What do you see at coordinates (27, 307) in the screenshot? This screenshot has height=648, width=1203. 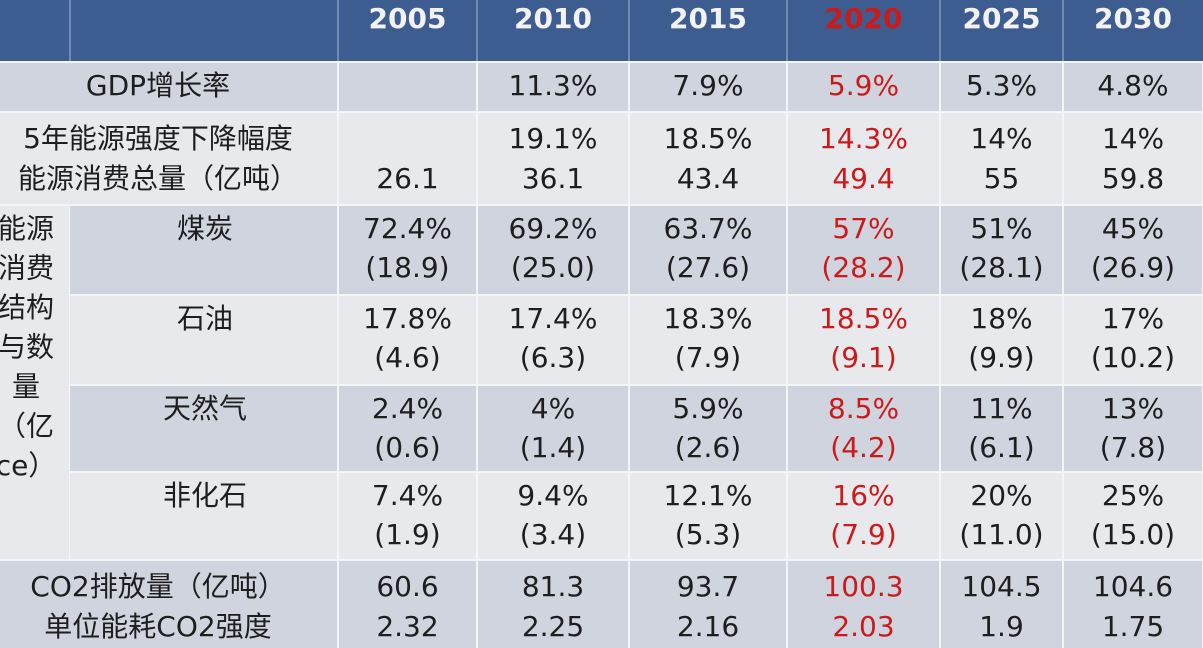 I see `group-label: 结构` at bounding box center [27, 307].